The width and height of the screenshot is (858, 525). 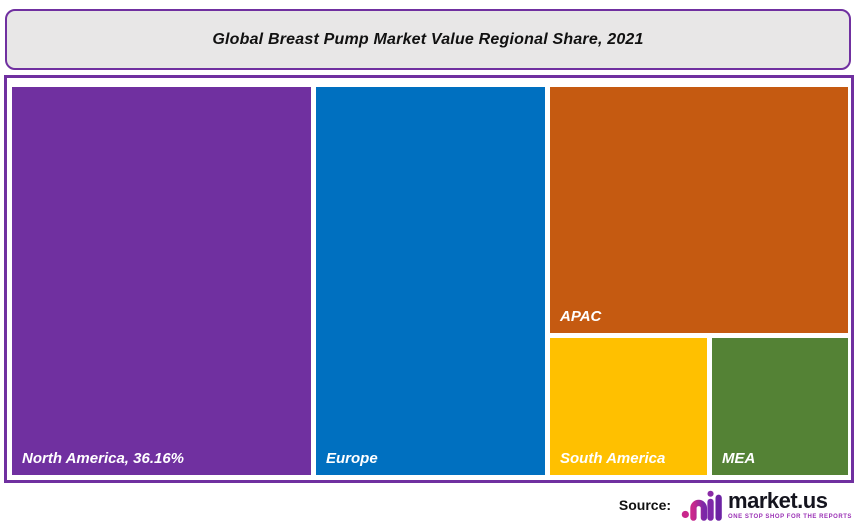 What do you see at coordinates (701, 505) in the screenshot?
I see `marketus-logo-icon` at bounding box center [701, 505].